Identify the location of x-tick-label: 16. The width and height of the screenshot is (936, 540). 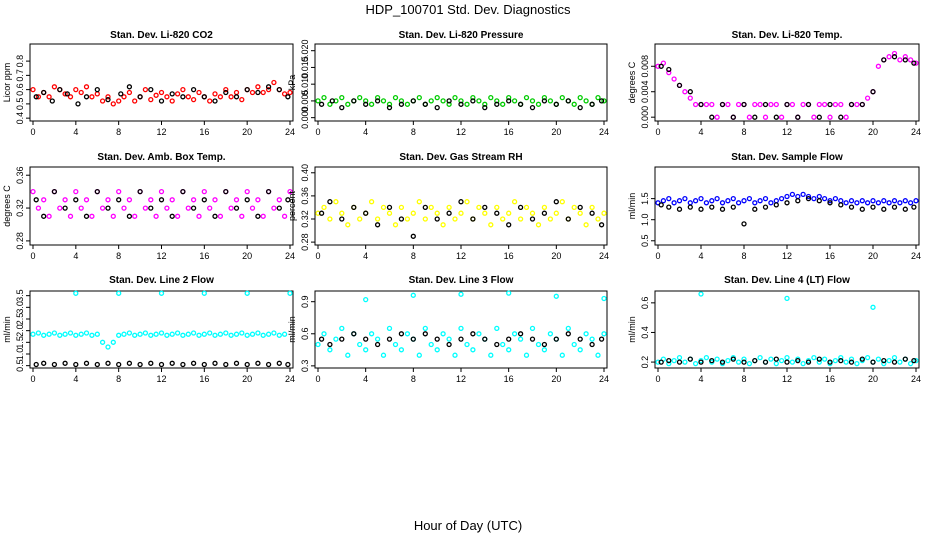
(509, 132).